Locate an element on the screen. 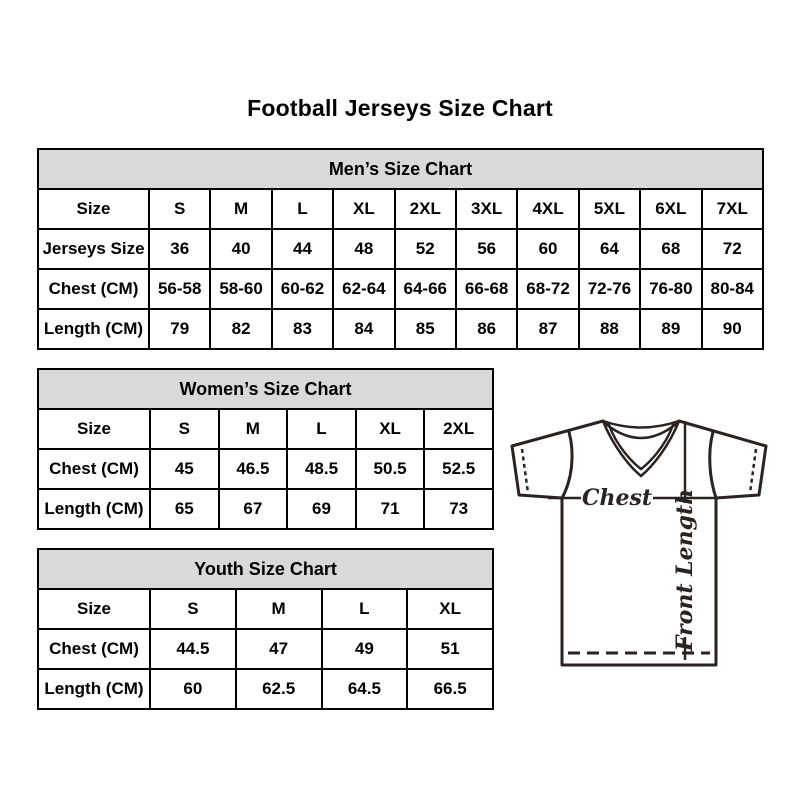 The height and width of the screenshot is (800, 800). table-cell: 64.5 is located at coordinates (364, 689).